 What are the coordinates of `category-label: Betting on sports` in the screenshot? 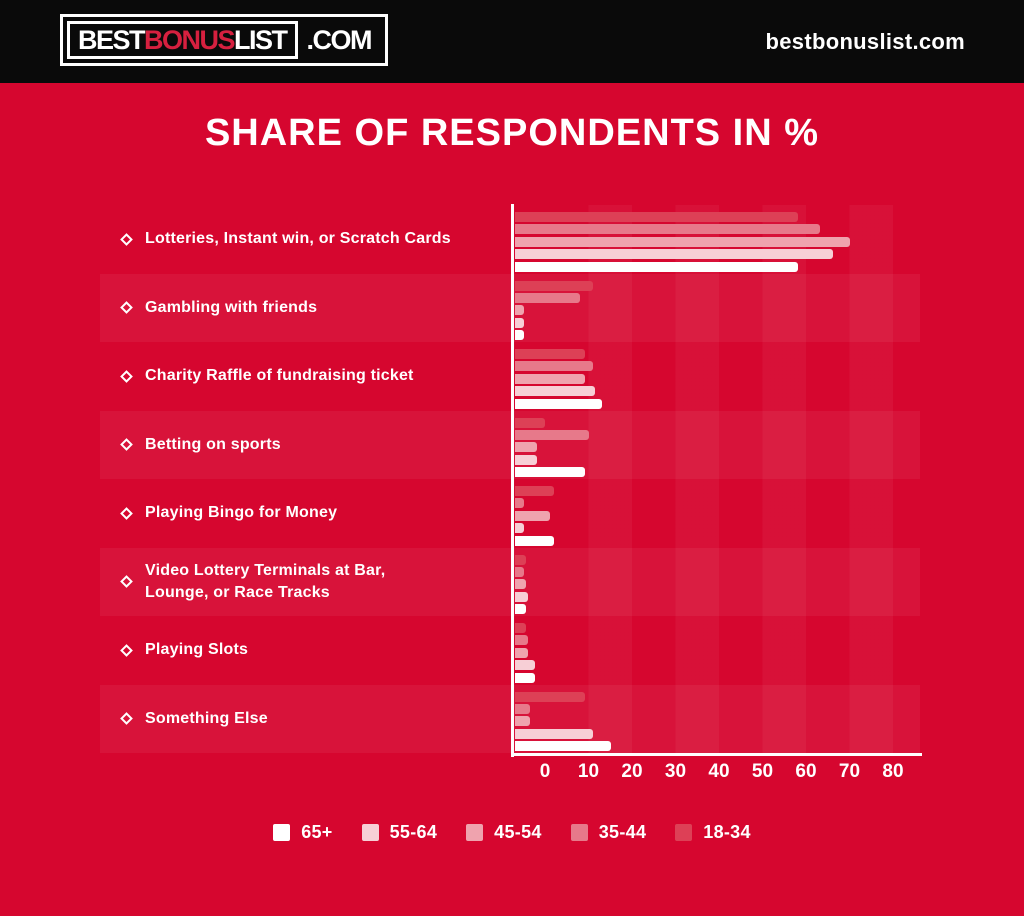 It's located at (302, 445).